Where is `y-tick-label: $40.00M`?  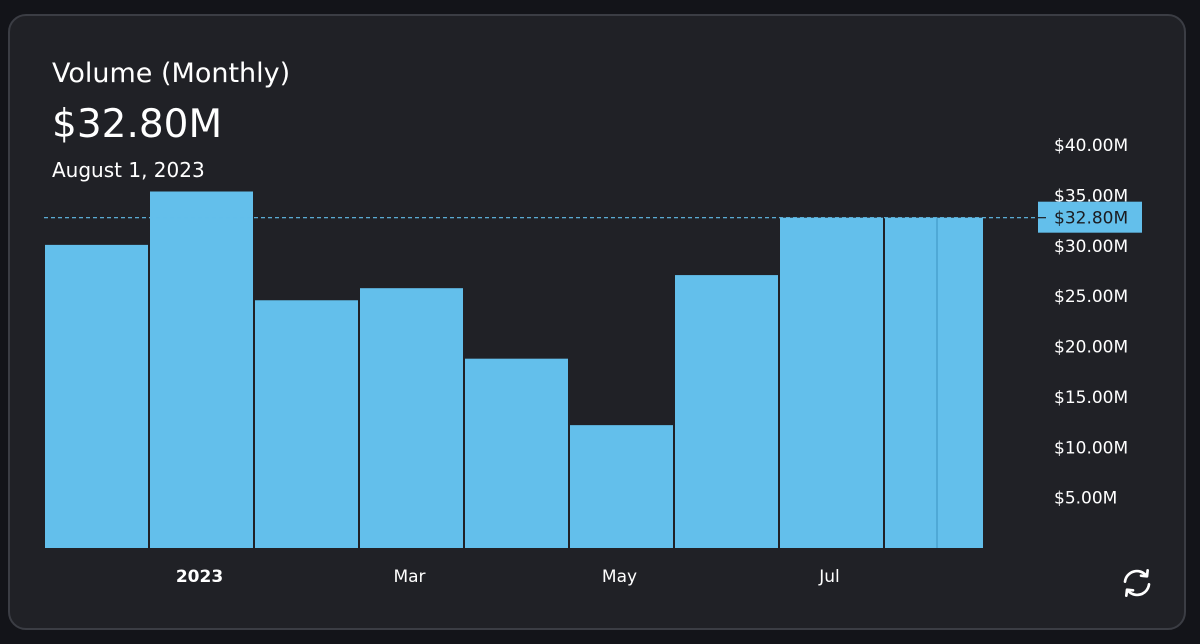
y-tick-label: $40.00M is located at coordinates (1091, 146).